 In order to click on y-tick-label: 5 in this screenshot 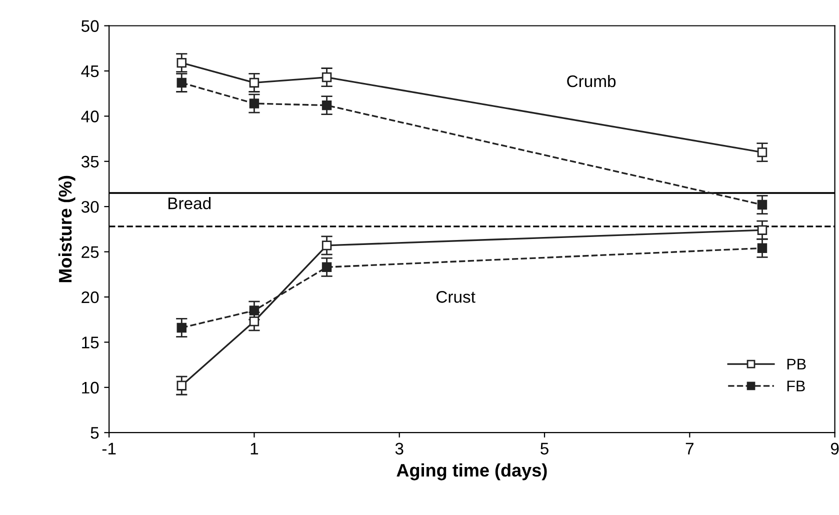, I will do `click(94, 433)`.